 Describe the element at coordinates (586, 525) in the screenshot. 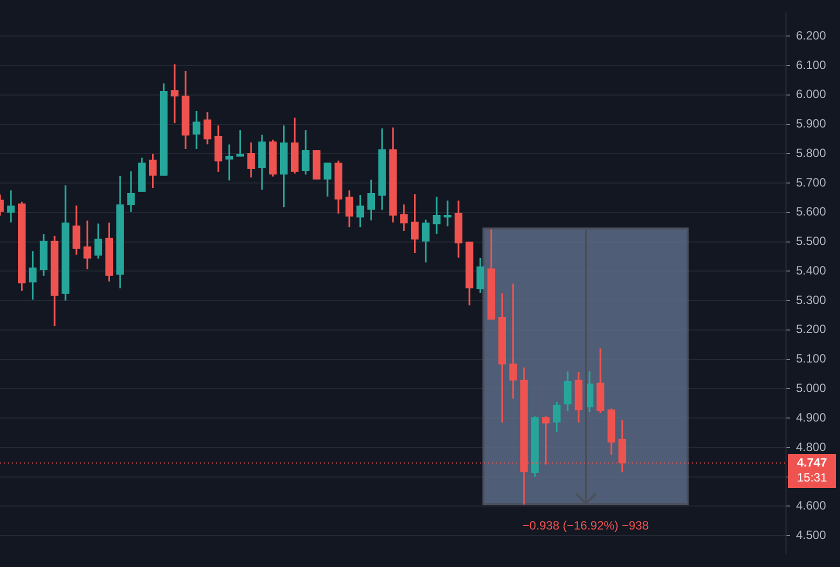

I see `annotation: −0.938 (−16.92%) −938` at that location.